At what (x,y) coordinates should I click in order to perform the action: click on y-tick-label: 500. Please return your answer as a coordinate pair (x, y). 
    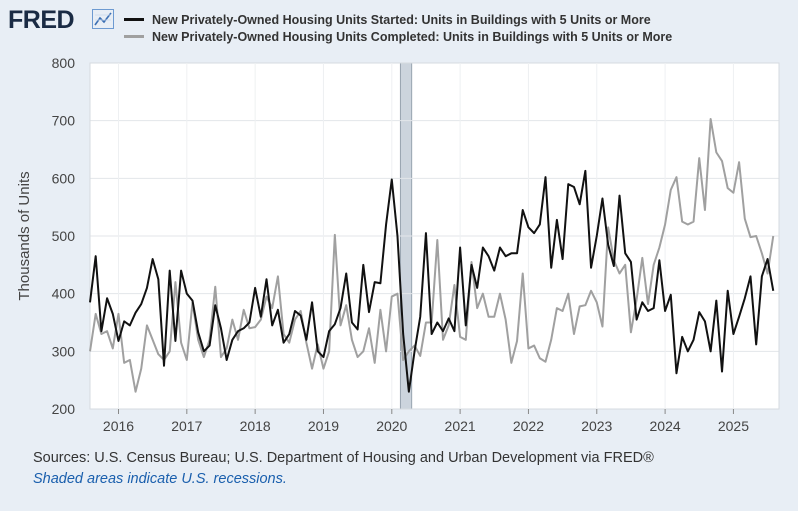
    Looking at the image, I should click on (64, 236).